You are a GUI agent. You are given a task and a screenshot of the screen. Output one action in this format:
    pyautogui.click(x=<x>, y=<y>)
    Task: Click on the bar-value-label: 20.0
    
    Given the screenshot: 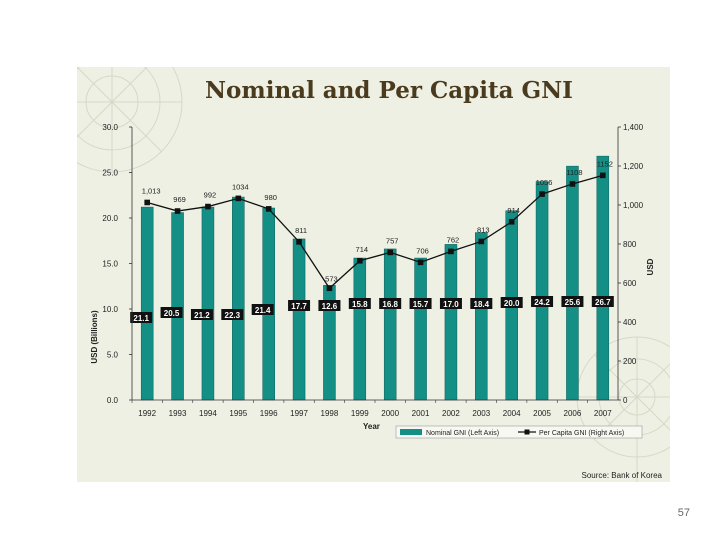 What is the action you would take?
    pyautogui.click(x=512, y=303)
    